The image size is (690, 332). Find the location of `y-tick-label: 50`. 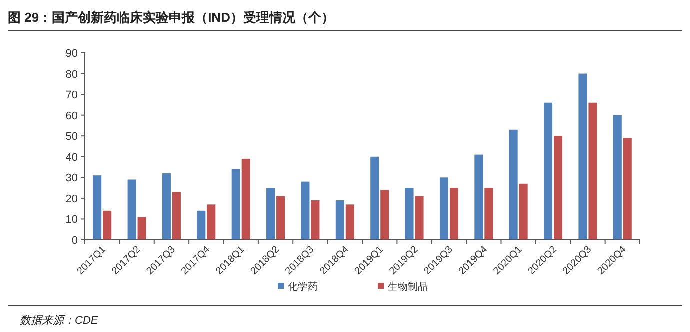

y-tick-label: 50 is located at coordinates (72, 137).